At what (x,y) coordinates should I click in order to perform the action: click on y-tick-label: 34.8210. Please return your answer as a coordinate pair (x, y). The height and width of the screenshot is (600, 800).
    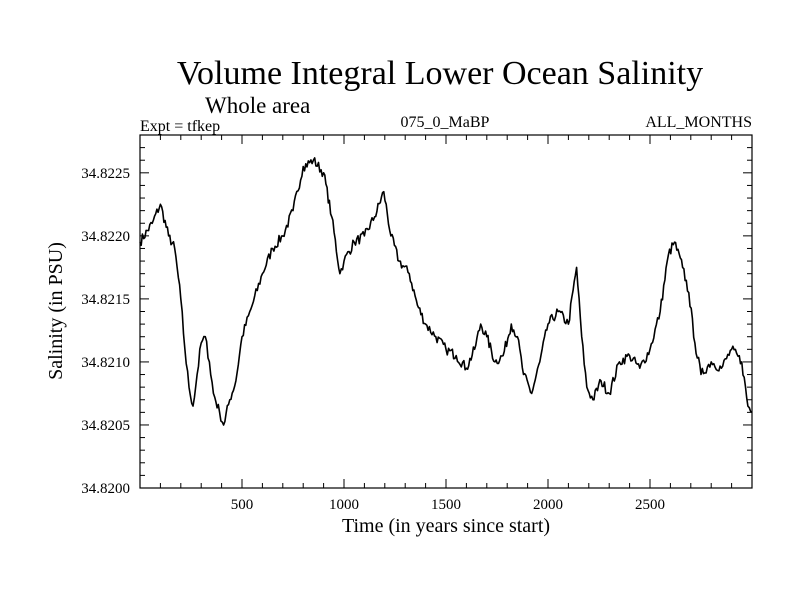
    Looking at the image, I should click on (105, 363).